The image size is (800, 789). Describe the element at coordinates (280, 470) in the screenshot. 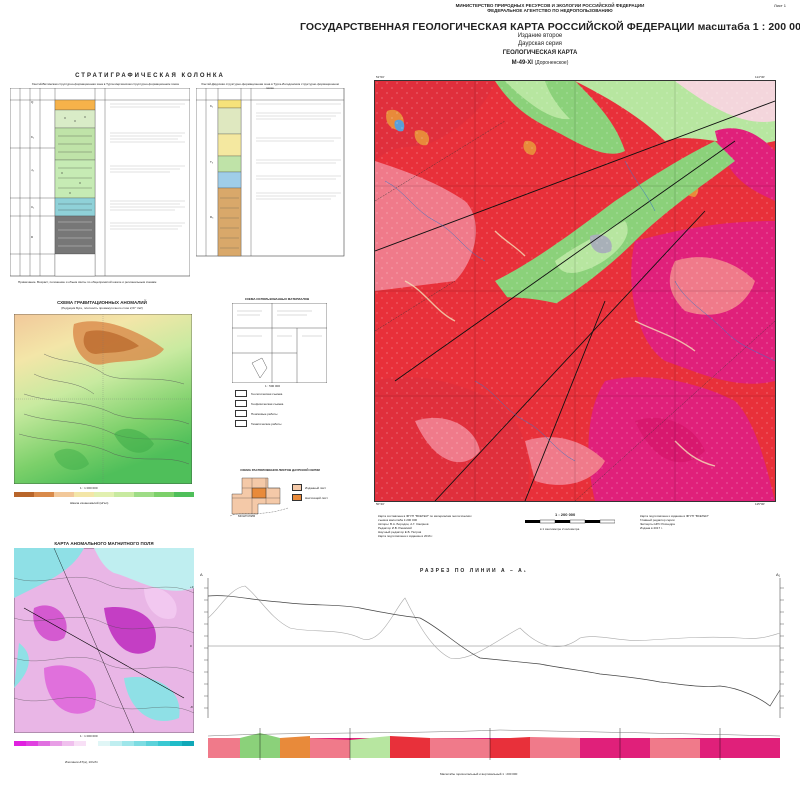

I see `layout-scheme-title: СХЕМА РАСПОЛОЖЕНИЯ ЛИСТОВ ДАУРСКОЙ СЕРИИ` at that location.